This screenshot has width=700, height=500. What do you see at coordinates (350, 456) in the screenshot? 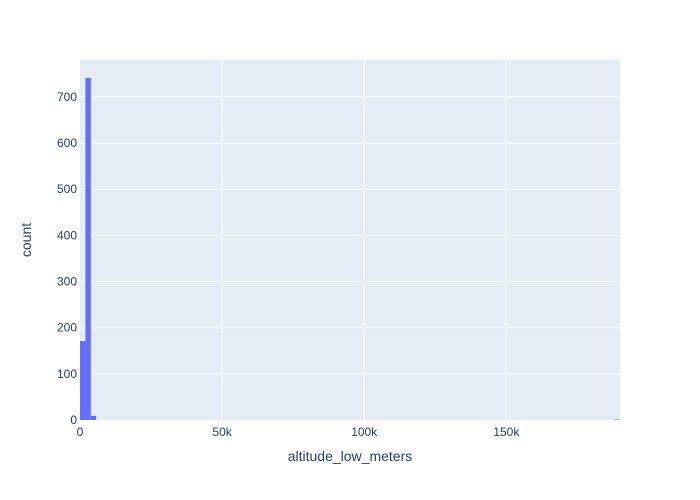
I see `x-axis-title: altitude_low_meters` at bounding box center [350, 456].